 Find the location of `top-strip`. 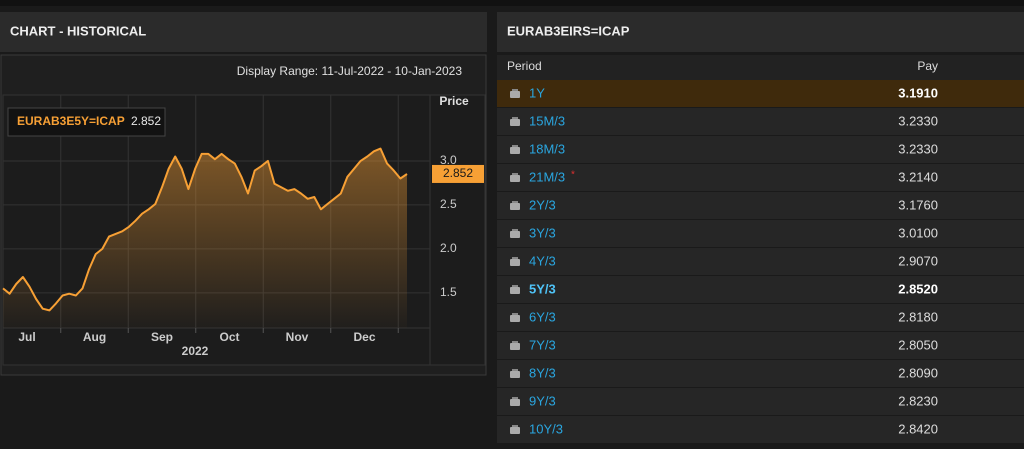

top-strip is located at coordinates (512, 3).